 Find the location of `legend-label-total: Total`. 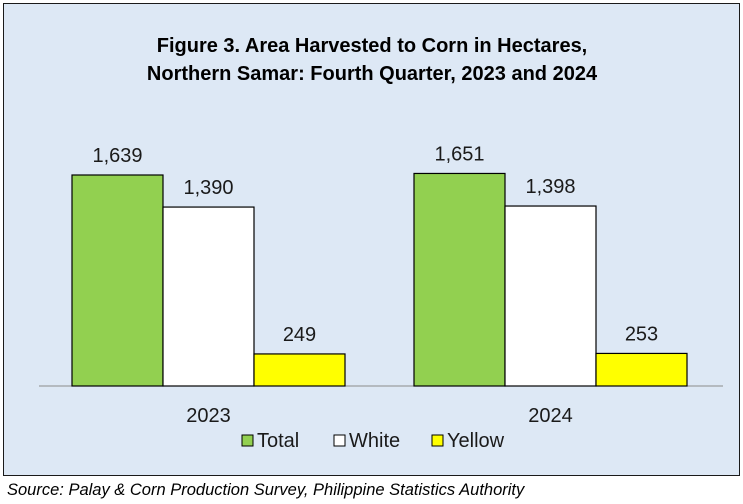

legend-label-total: Total is located at coordinates (278, 441).